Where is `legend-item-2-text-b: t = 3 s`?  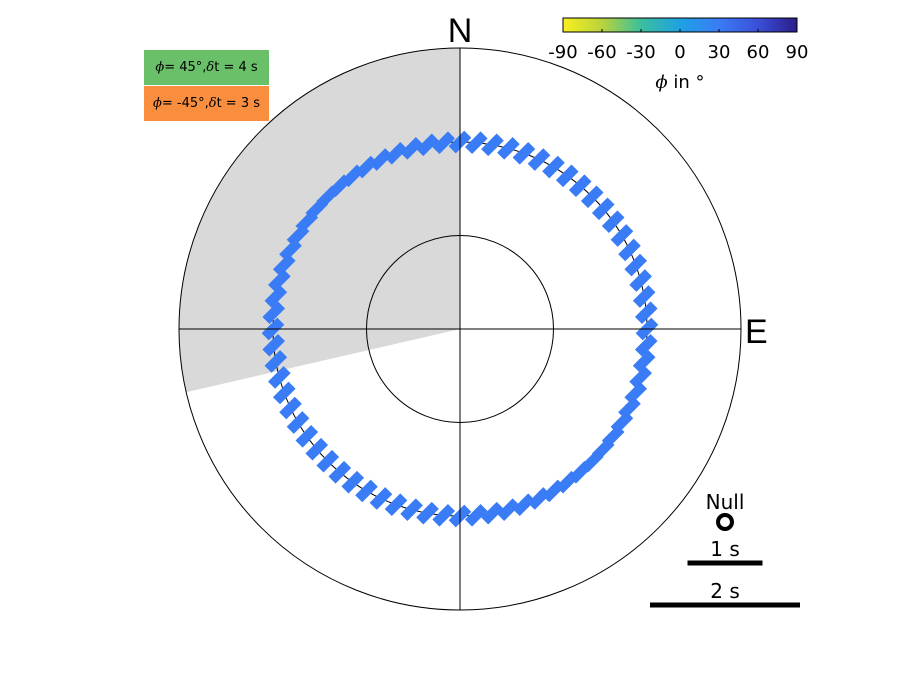
legend-item-2-text-b: t = 3 s is located at coordinates (238, 103).